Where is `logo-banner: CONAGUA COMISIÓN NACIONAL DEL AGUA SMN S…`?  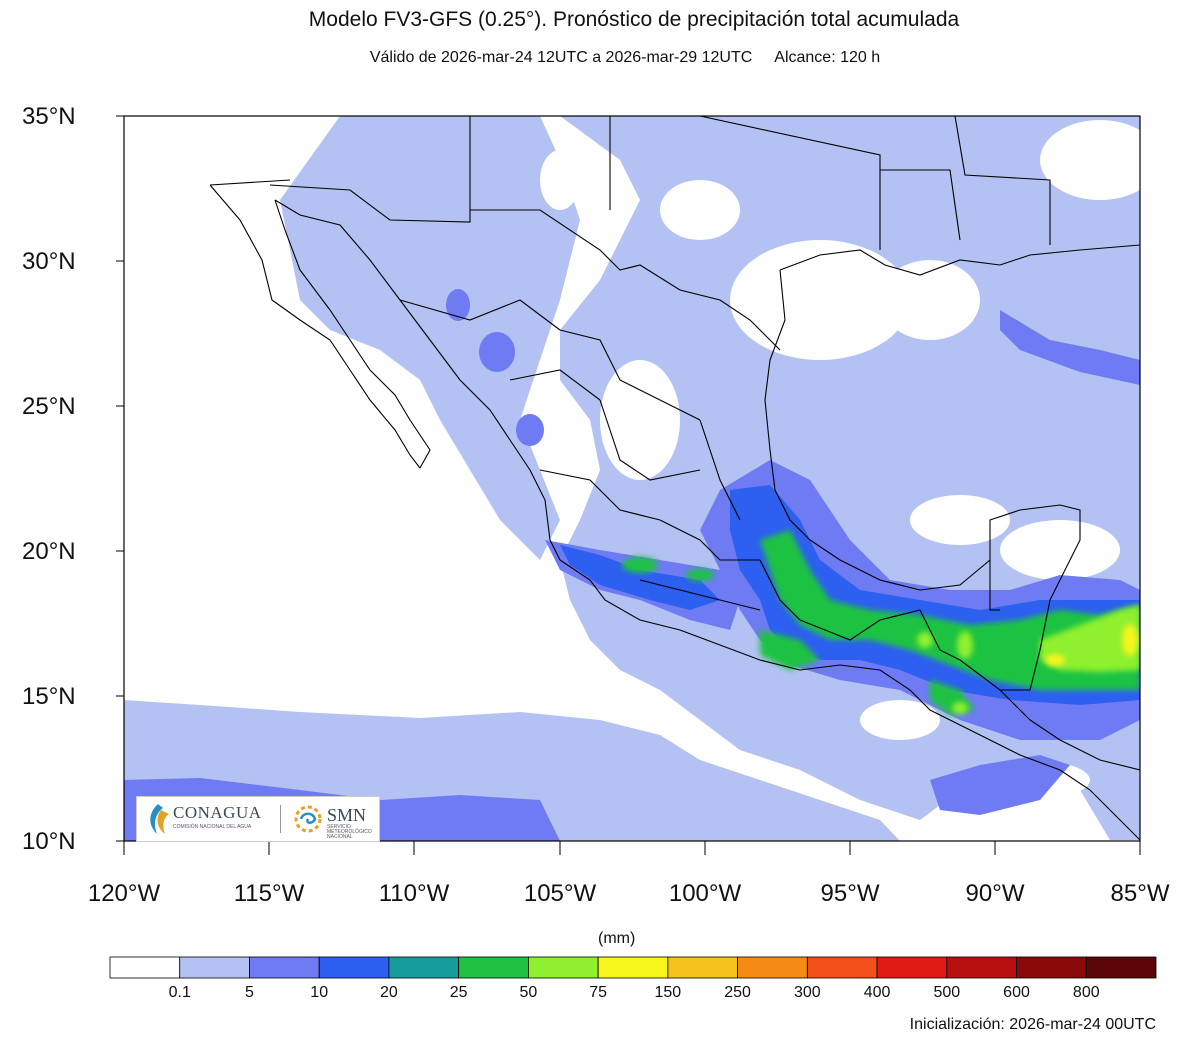 logo-banner: CONAGUA COMISIÓN NACIONAL DEL AGUA SMN S… is located at coordinates (258, 819).